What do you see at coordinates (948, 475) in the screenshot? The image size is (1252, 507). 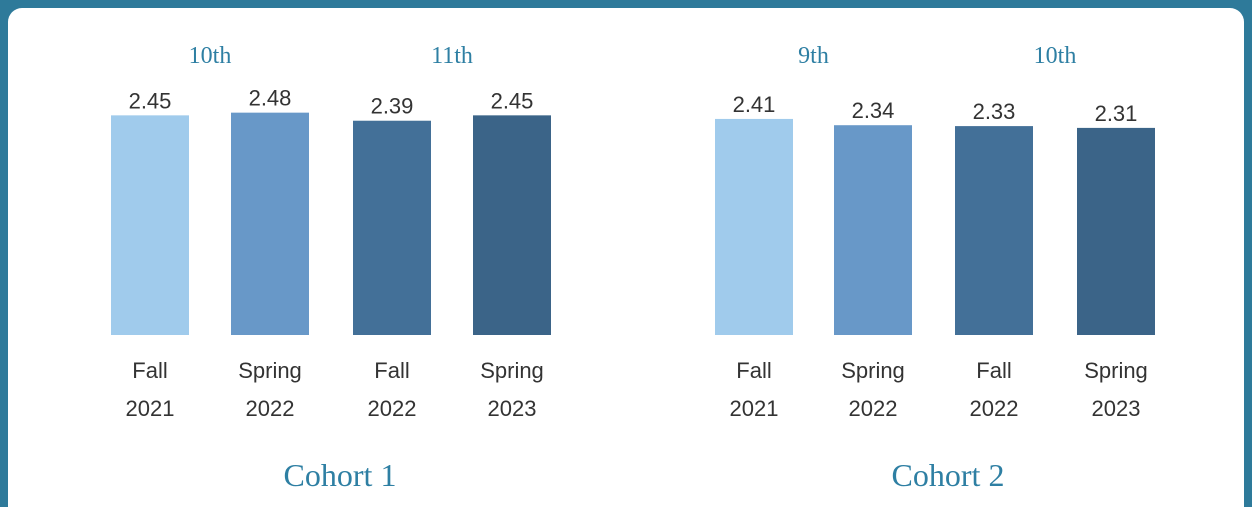 I see `chart-title: Cohort 2` at bounding box center [948, 475].